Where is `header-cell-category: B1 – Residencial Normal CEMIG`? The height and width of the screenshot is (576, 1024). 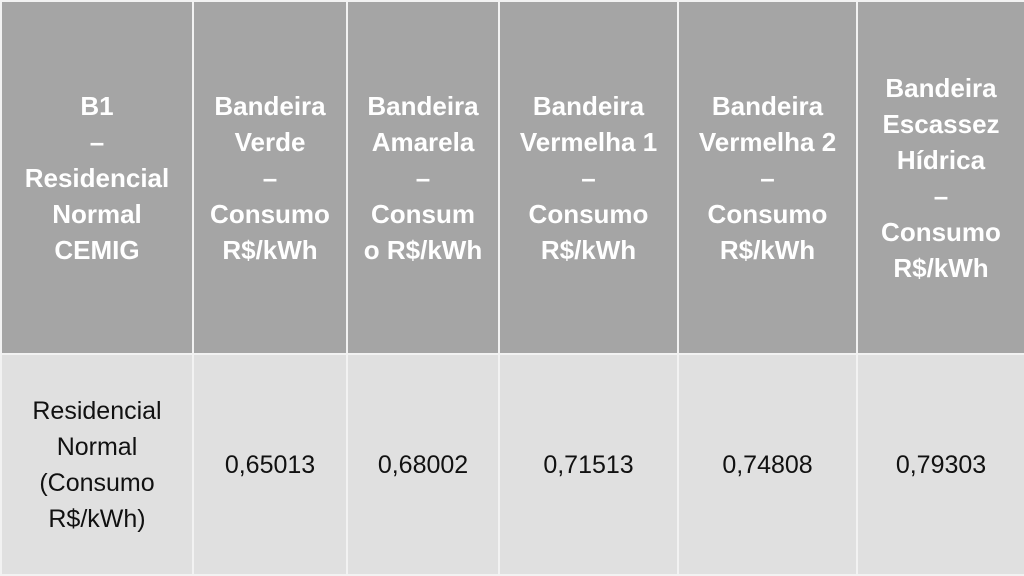
header-cell-category: B1 – Residencial Normal CEMIG is located at coordinates (97, 177).